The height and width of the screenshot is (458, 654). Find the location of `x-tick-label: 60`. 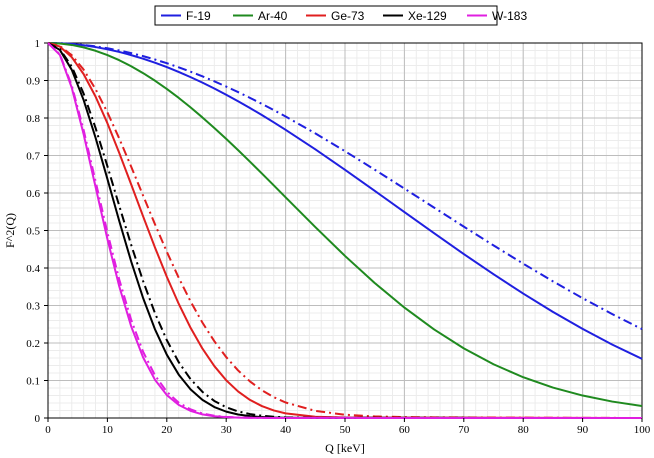

x-tick-label: 60 is located at coordinates (405, 430).